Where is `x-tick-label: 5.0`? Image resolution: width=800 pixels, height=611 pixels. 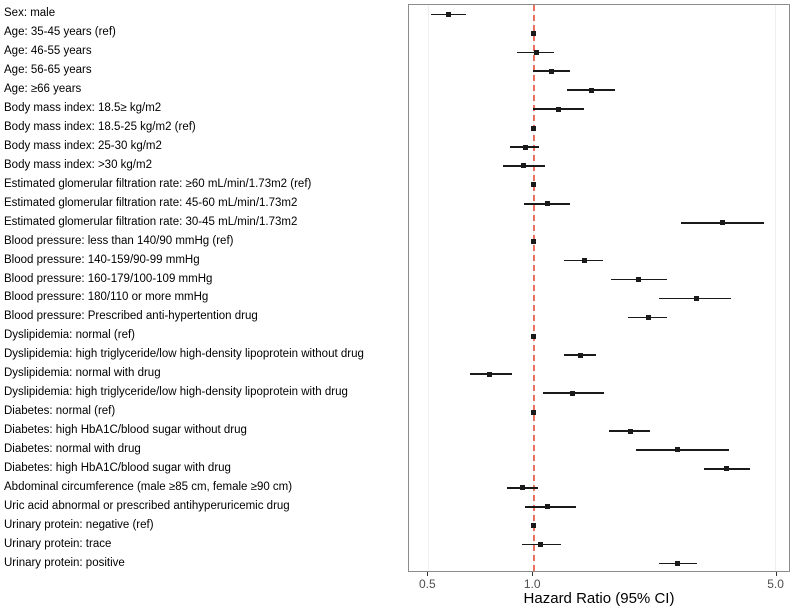
x-tick-label: 5.0 is located at coordinates (775, 584).